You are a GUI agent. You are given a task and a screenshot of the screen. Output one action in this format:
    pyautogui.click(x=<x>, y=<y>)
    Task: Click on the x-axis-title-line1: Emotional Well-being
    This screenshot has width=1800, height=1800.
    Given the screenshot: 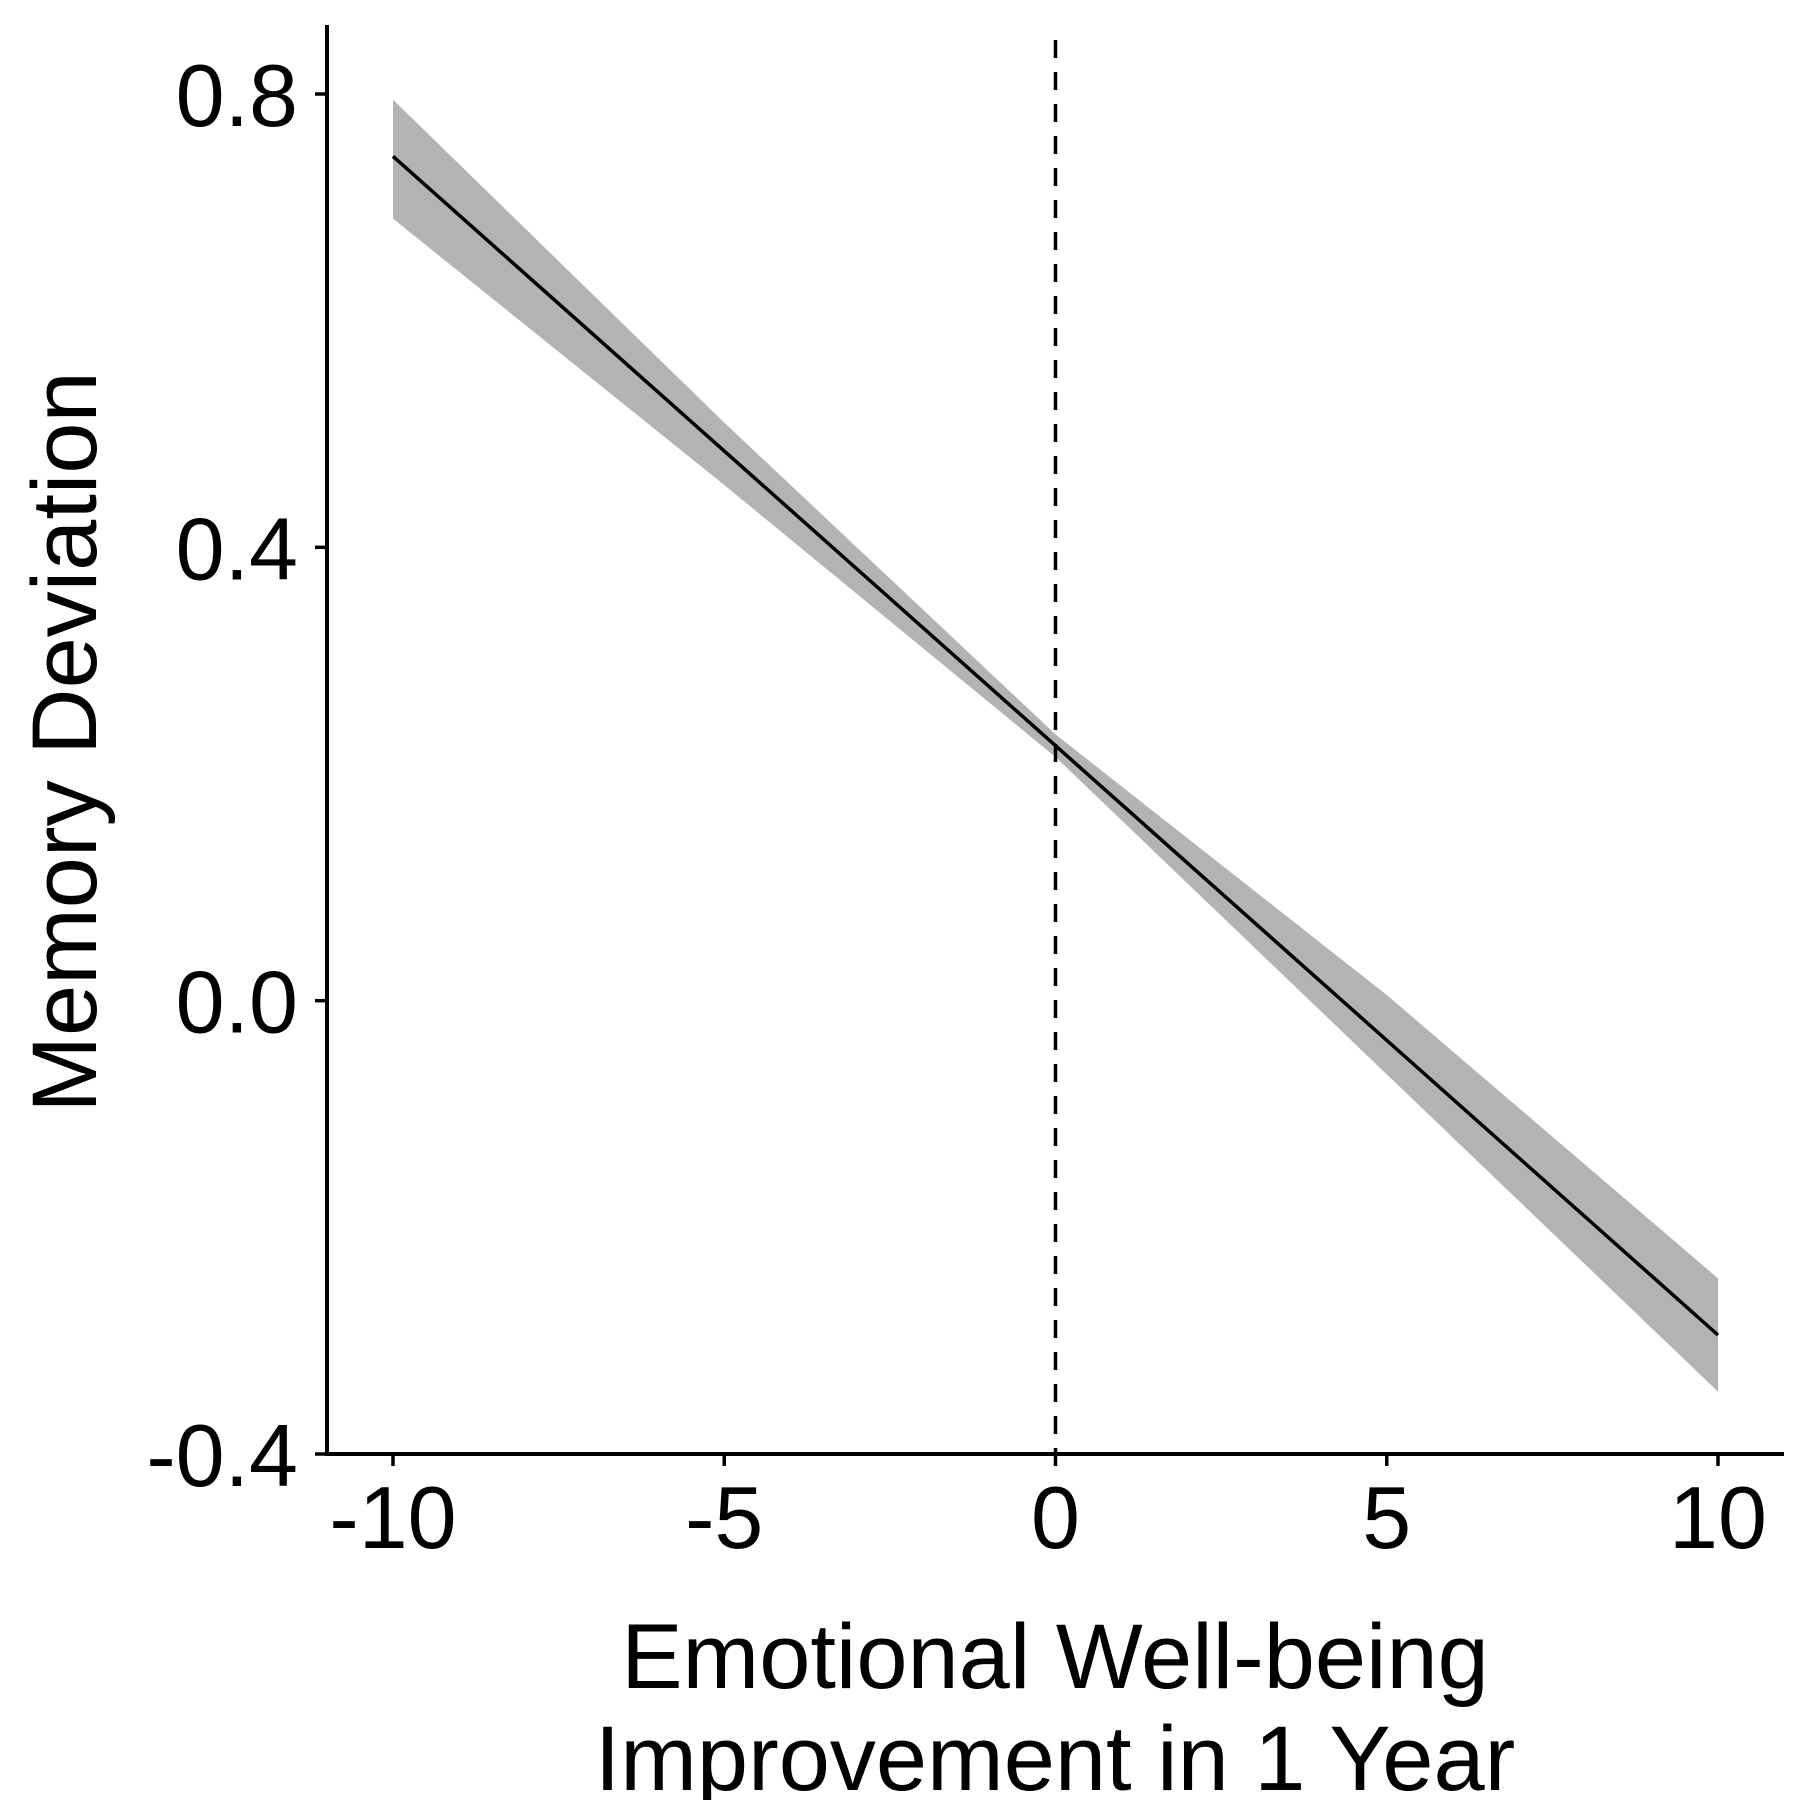 What is the action you would take?
    pyautogui.click(x=1055, y=1657)
    